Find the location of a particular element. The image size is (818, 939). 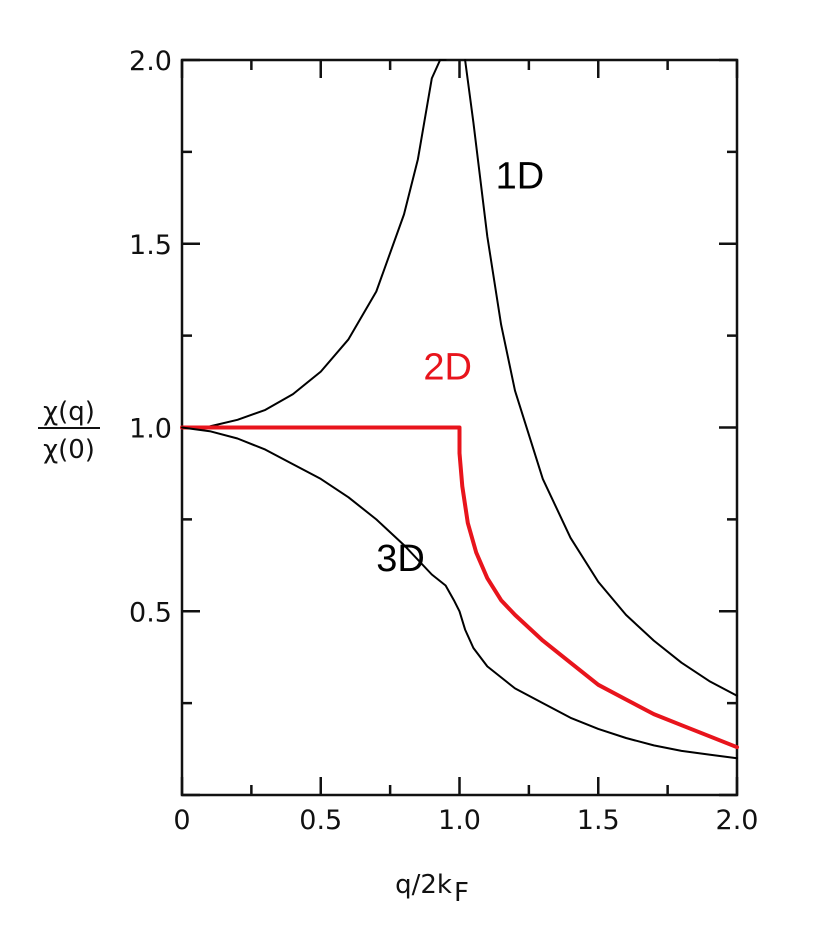

y-axis-label: χ(q) χ(0) is located at coordinates (69, 431).